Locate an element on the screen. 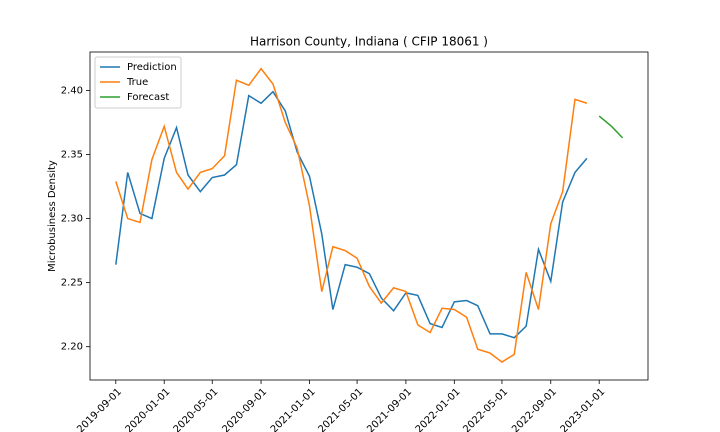  y-tick-label: 2.30 is located at coordinates (72, 219).